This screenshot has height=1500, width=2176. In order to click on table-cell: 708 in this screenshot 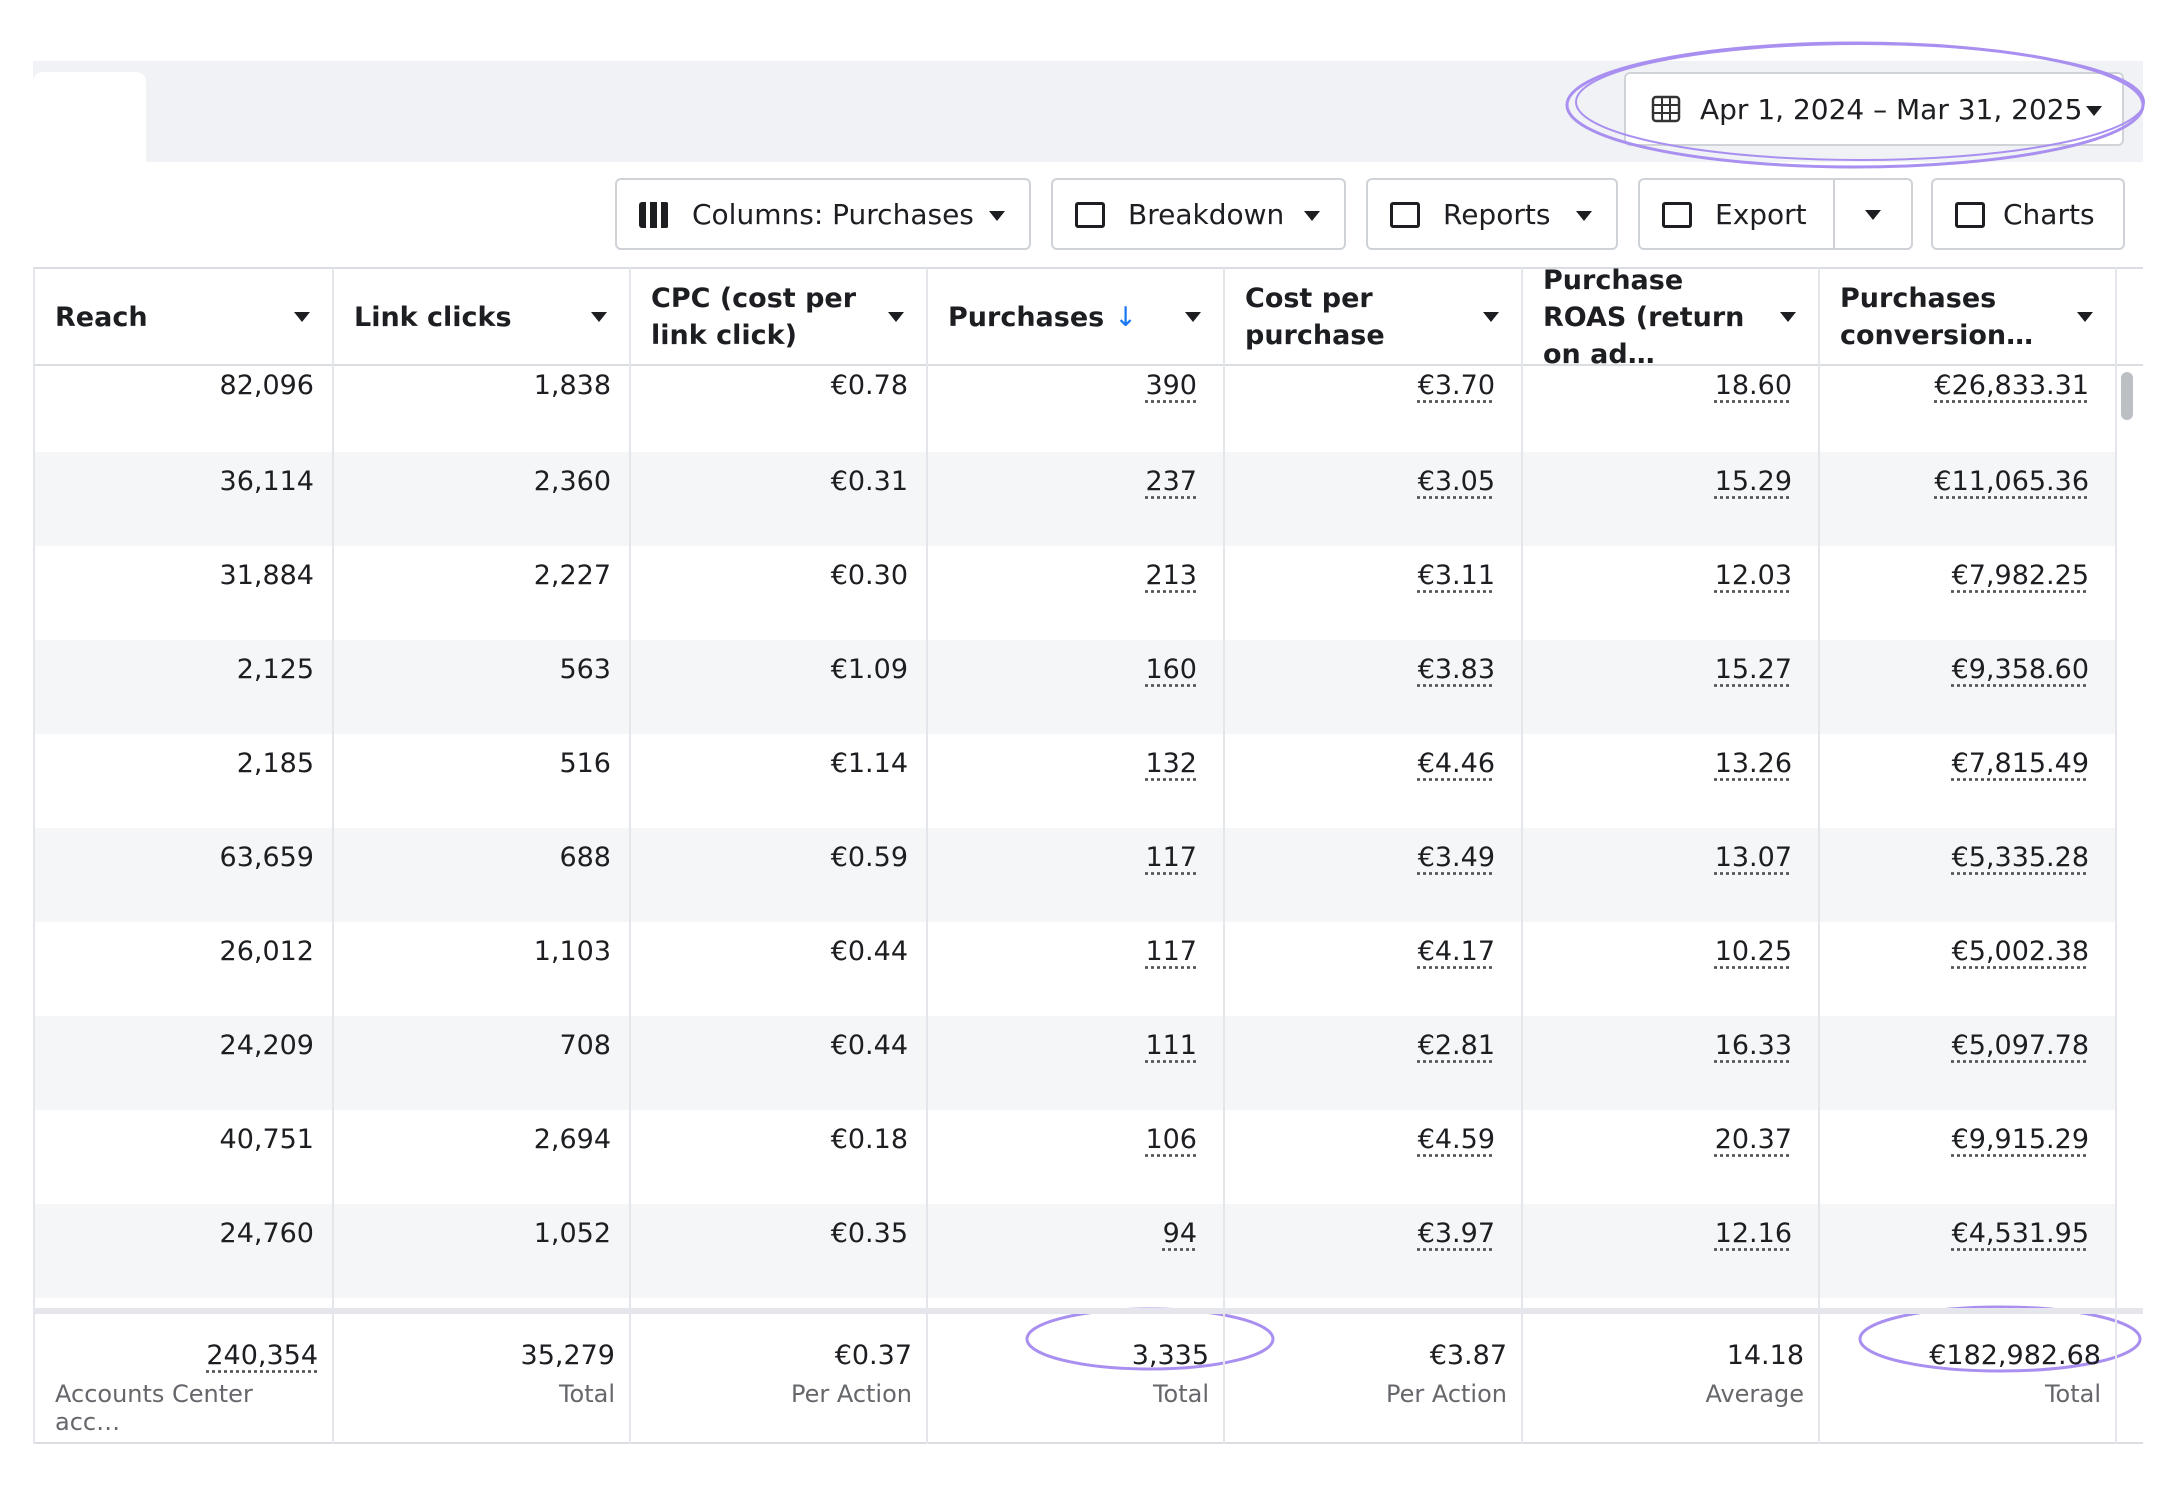, I will do `click(585, 1045)`.